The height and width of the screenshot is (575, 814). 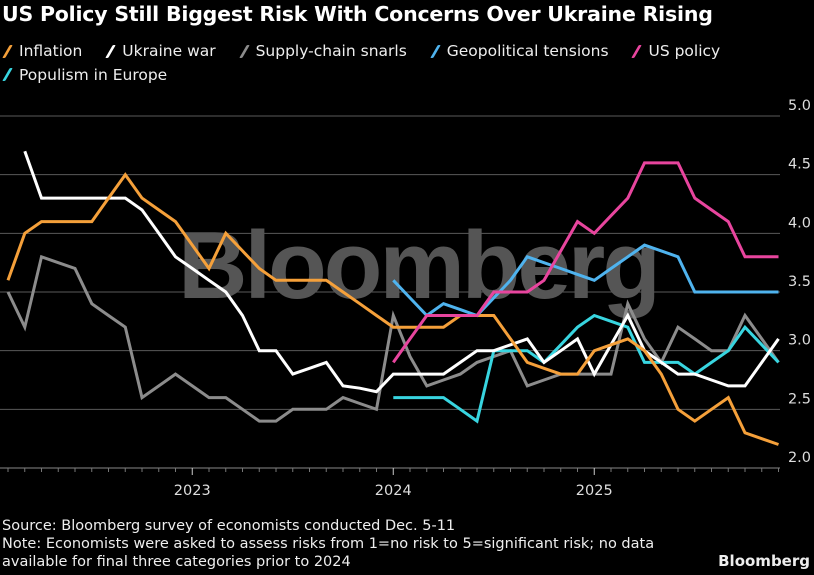 I want to click on legend-item-supply-chain: Supply-chain snarls, so click(x=322, y=51).